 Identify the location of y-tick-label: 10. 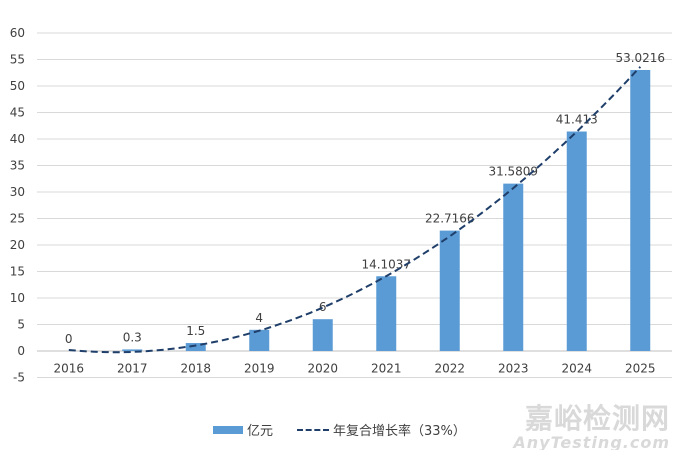
(17, 298).